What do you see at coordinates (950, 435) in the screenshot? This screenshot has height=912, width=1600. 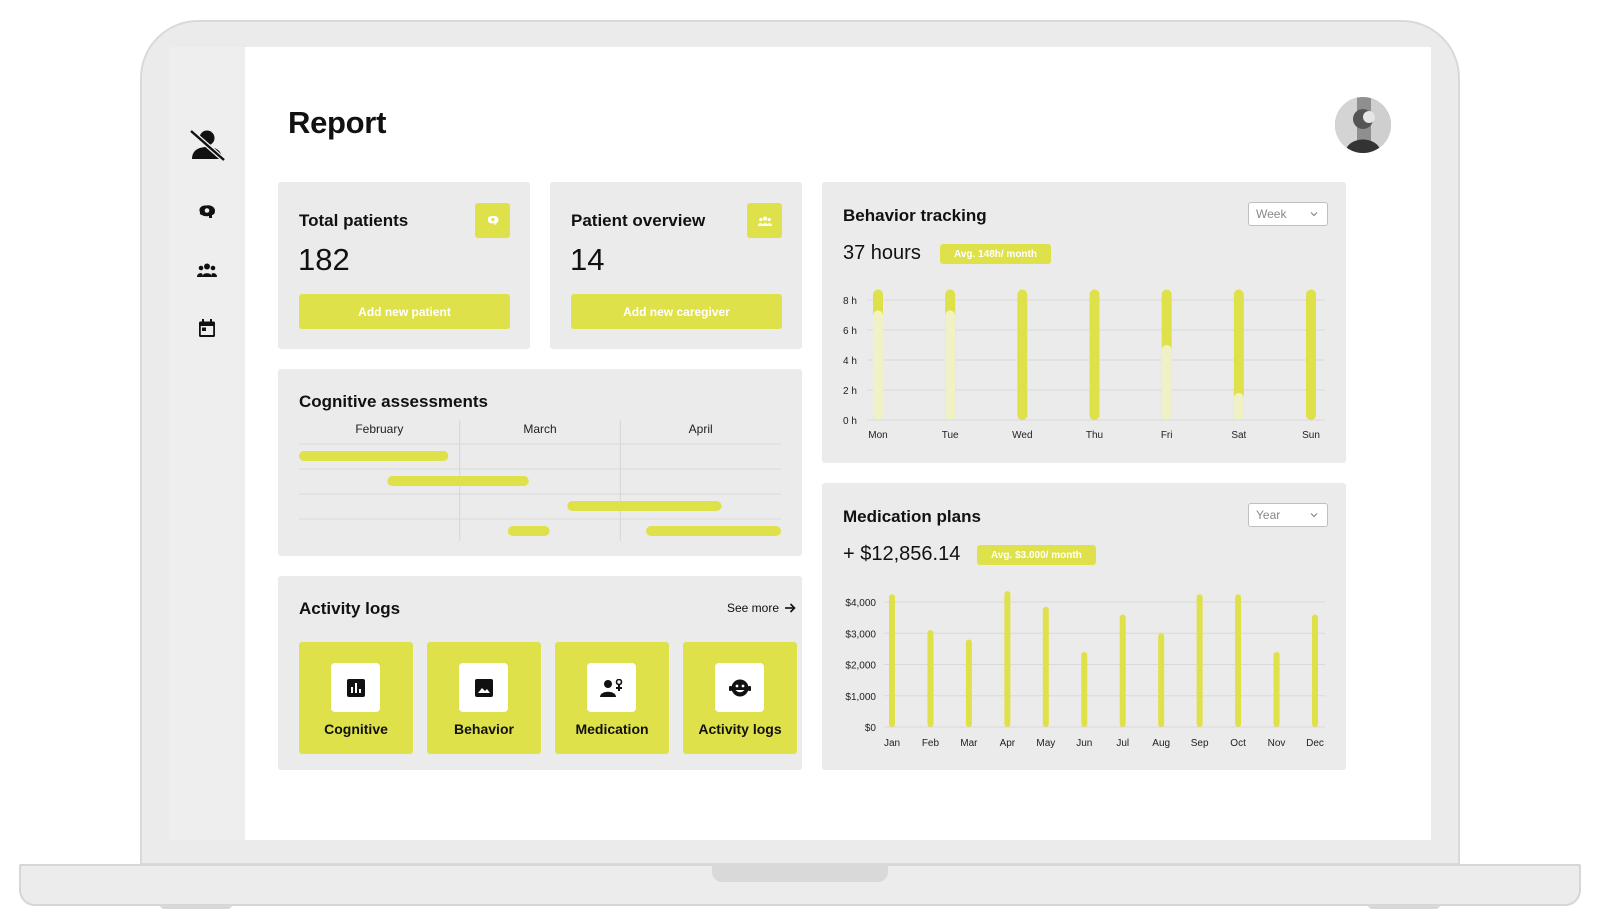 I see `x-tick-label: Tue` at bounding box center [950, 435].